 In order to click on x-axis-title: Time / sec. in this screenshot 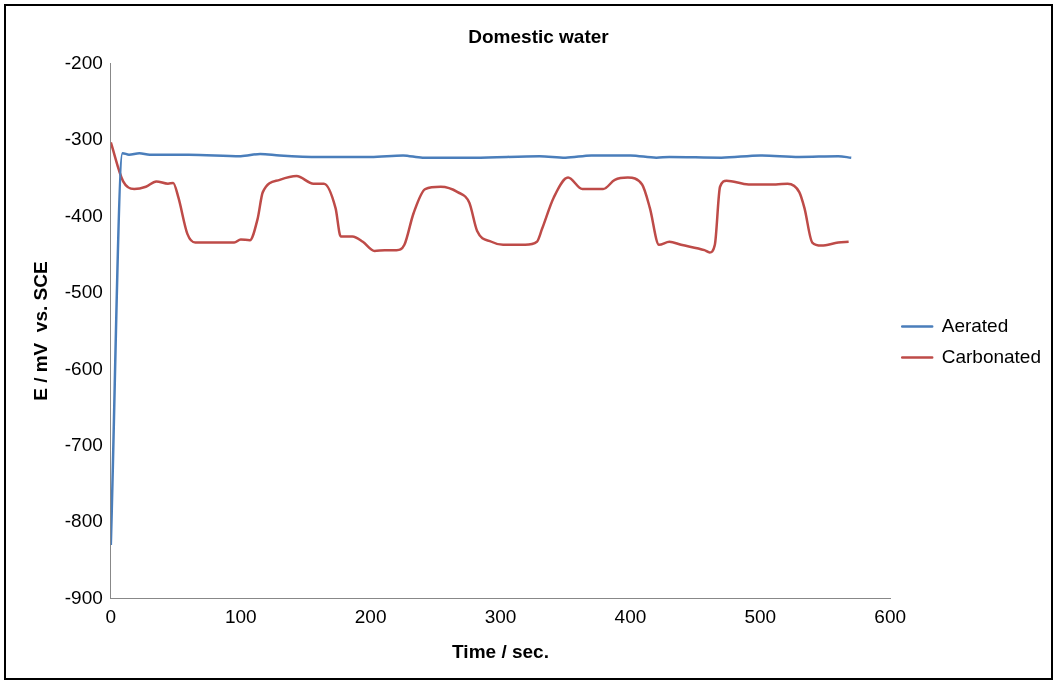, I will do `click(500, 651)`.